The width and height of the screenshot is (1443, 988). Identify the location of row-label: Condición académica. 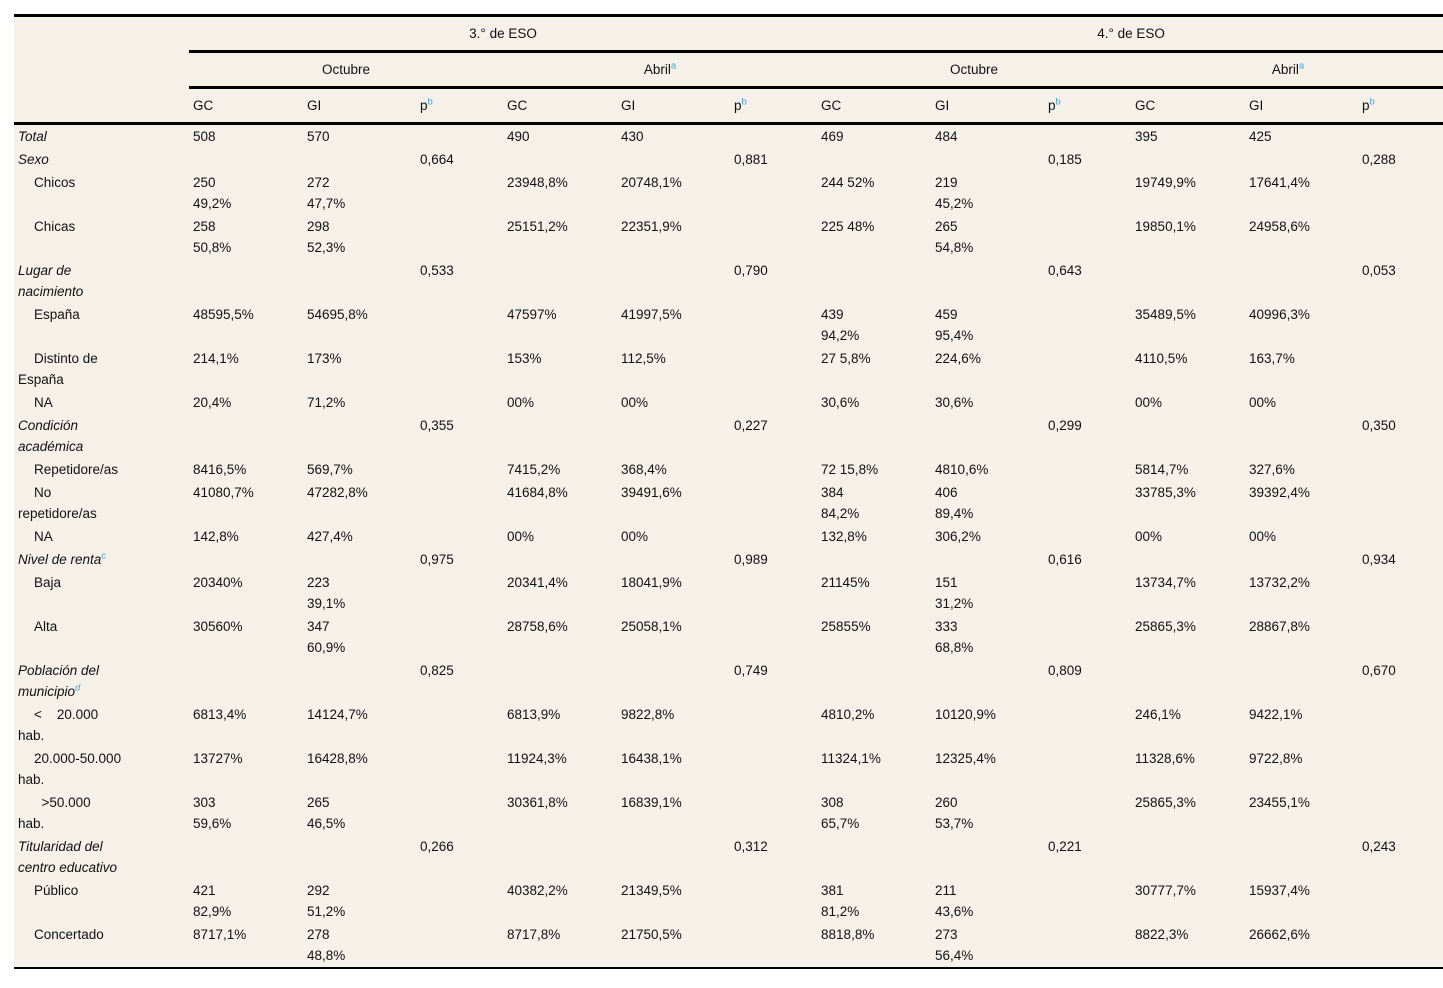
(51, 436).